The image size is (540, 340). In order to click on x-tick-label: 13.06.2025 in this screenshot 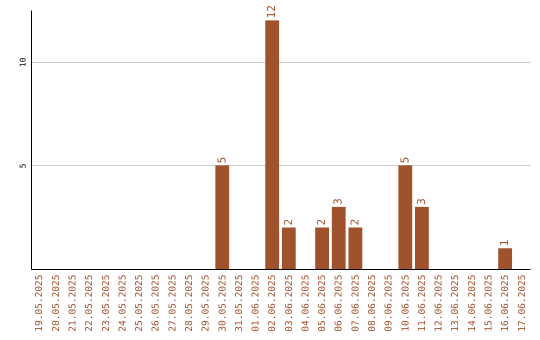, I will do `click(456, 303)`.